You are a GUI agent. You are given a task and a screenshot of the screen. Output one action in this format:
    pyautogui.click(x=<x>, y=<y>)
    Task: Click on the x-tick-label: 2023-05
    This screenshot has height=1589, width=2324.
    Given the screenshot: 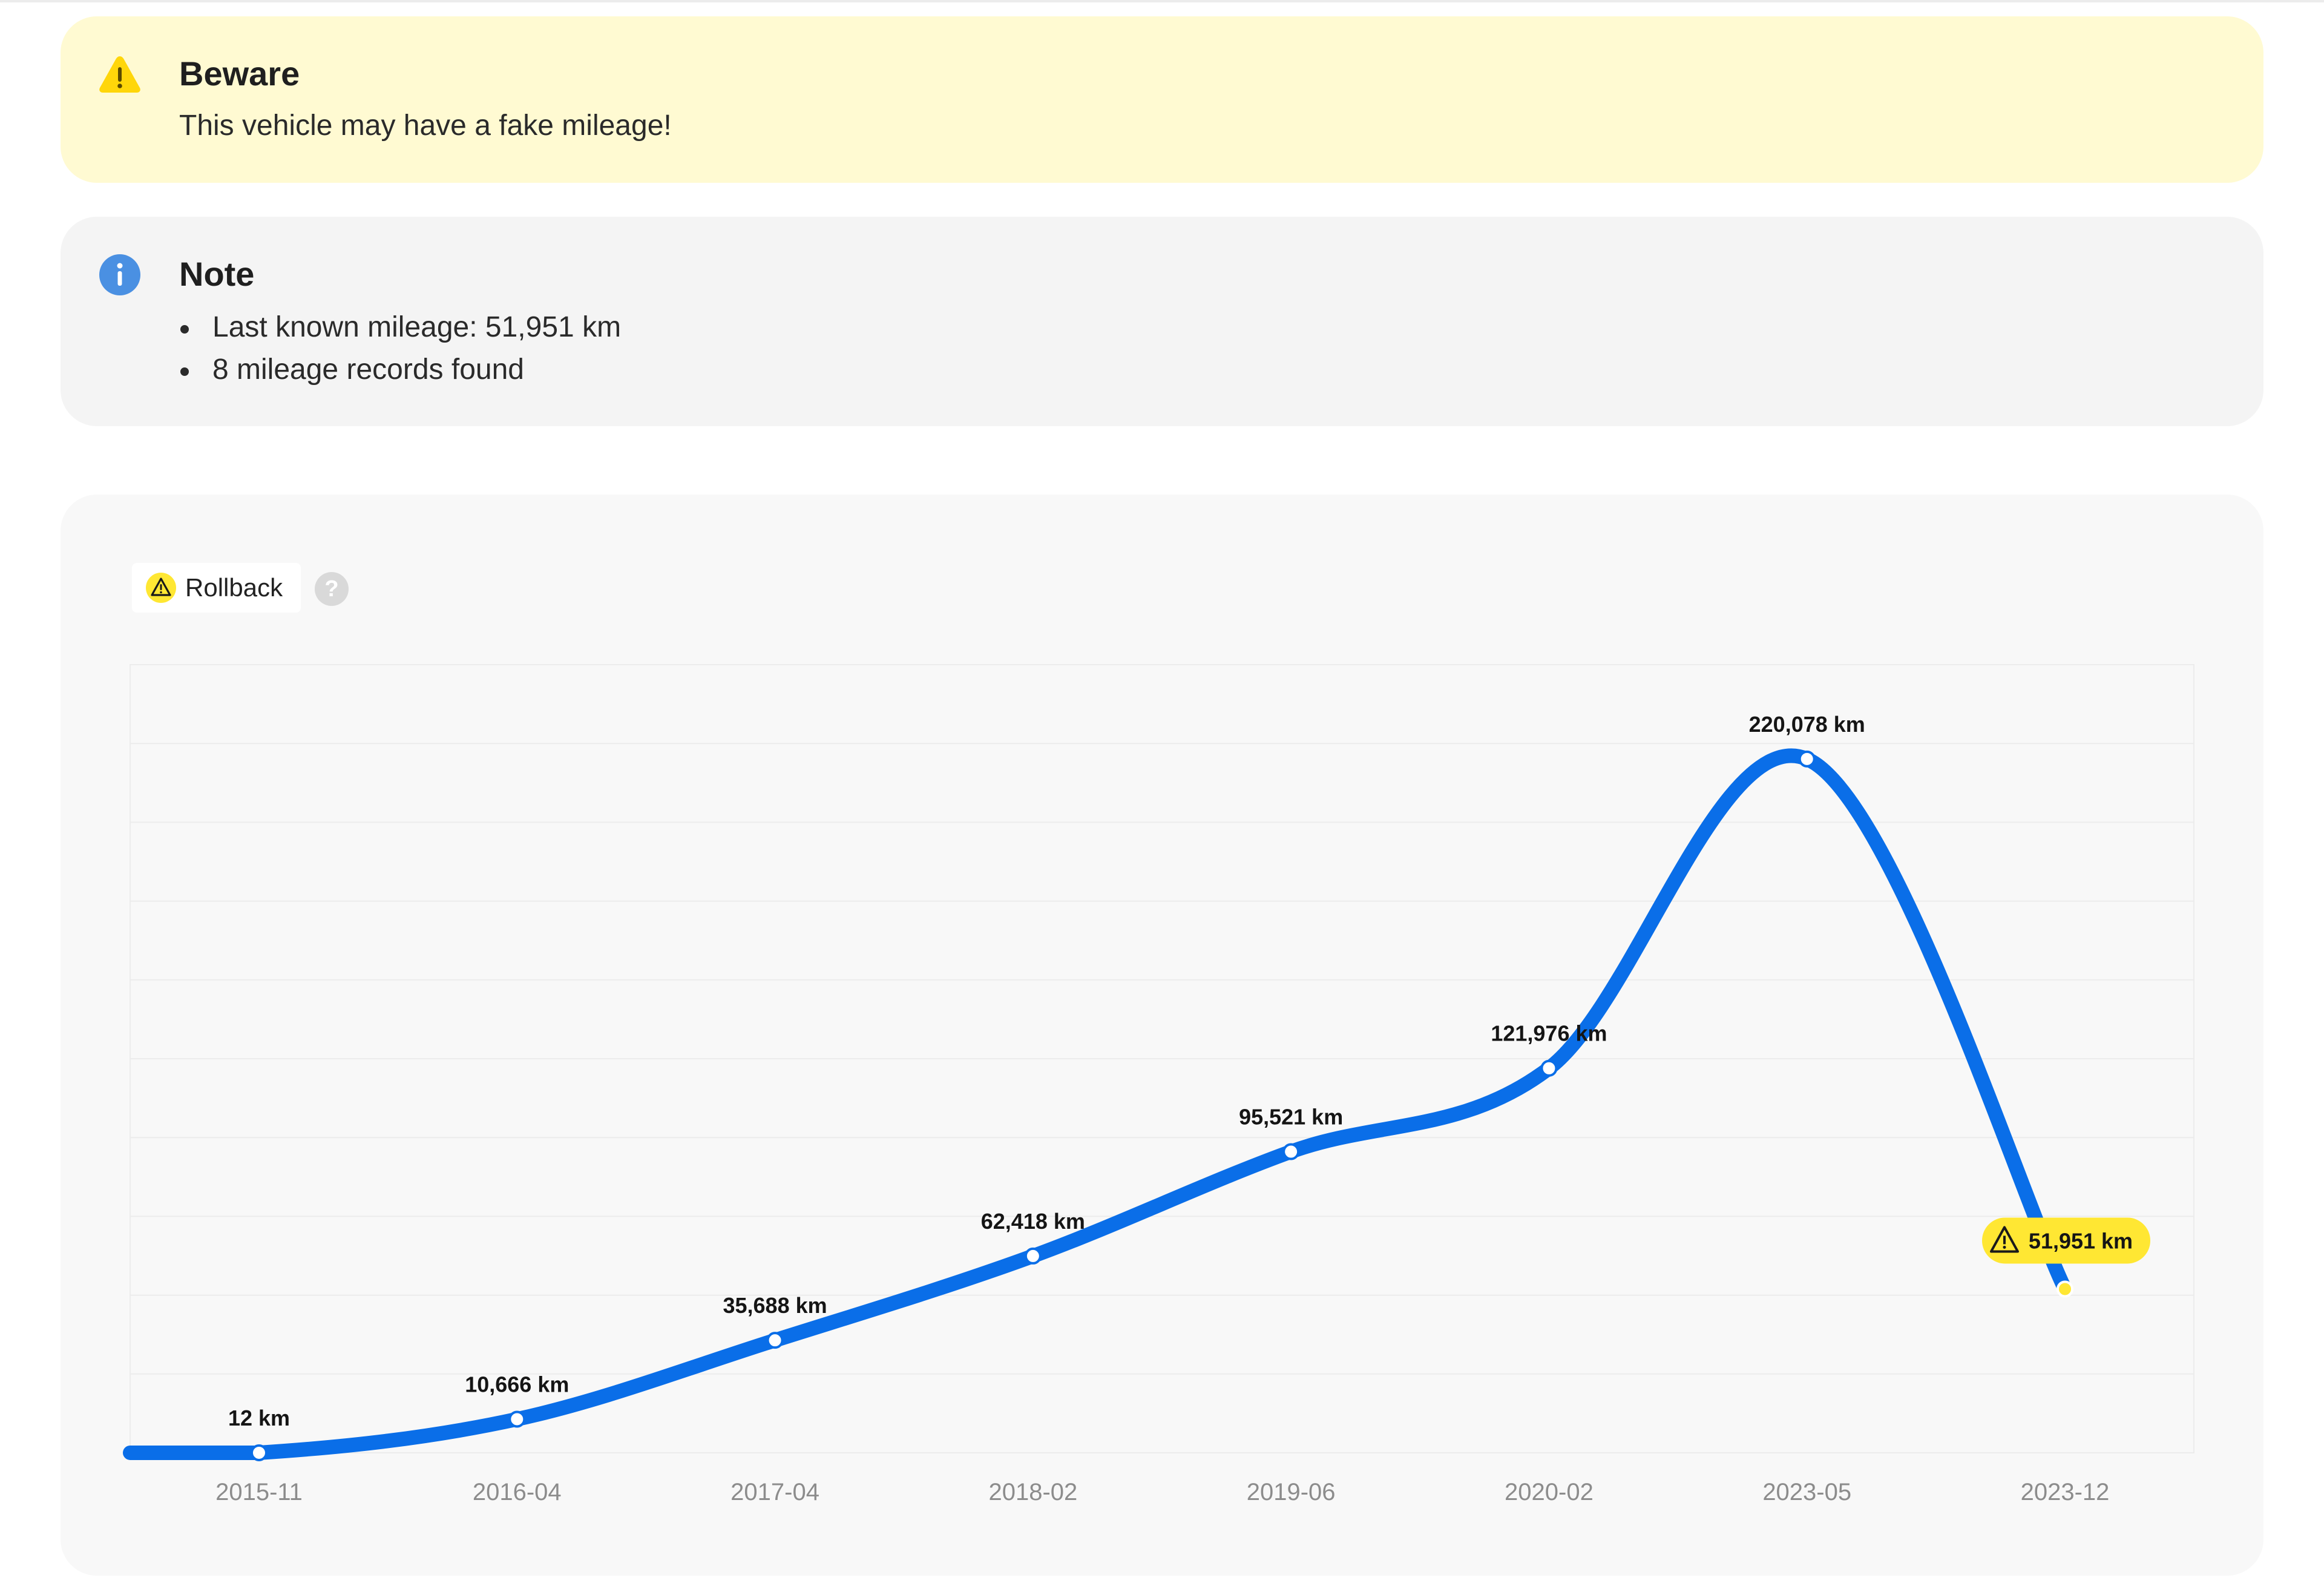 What is the action you would take?
    pyautogui.click(x=1806, y=1492)
    